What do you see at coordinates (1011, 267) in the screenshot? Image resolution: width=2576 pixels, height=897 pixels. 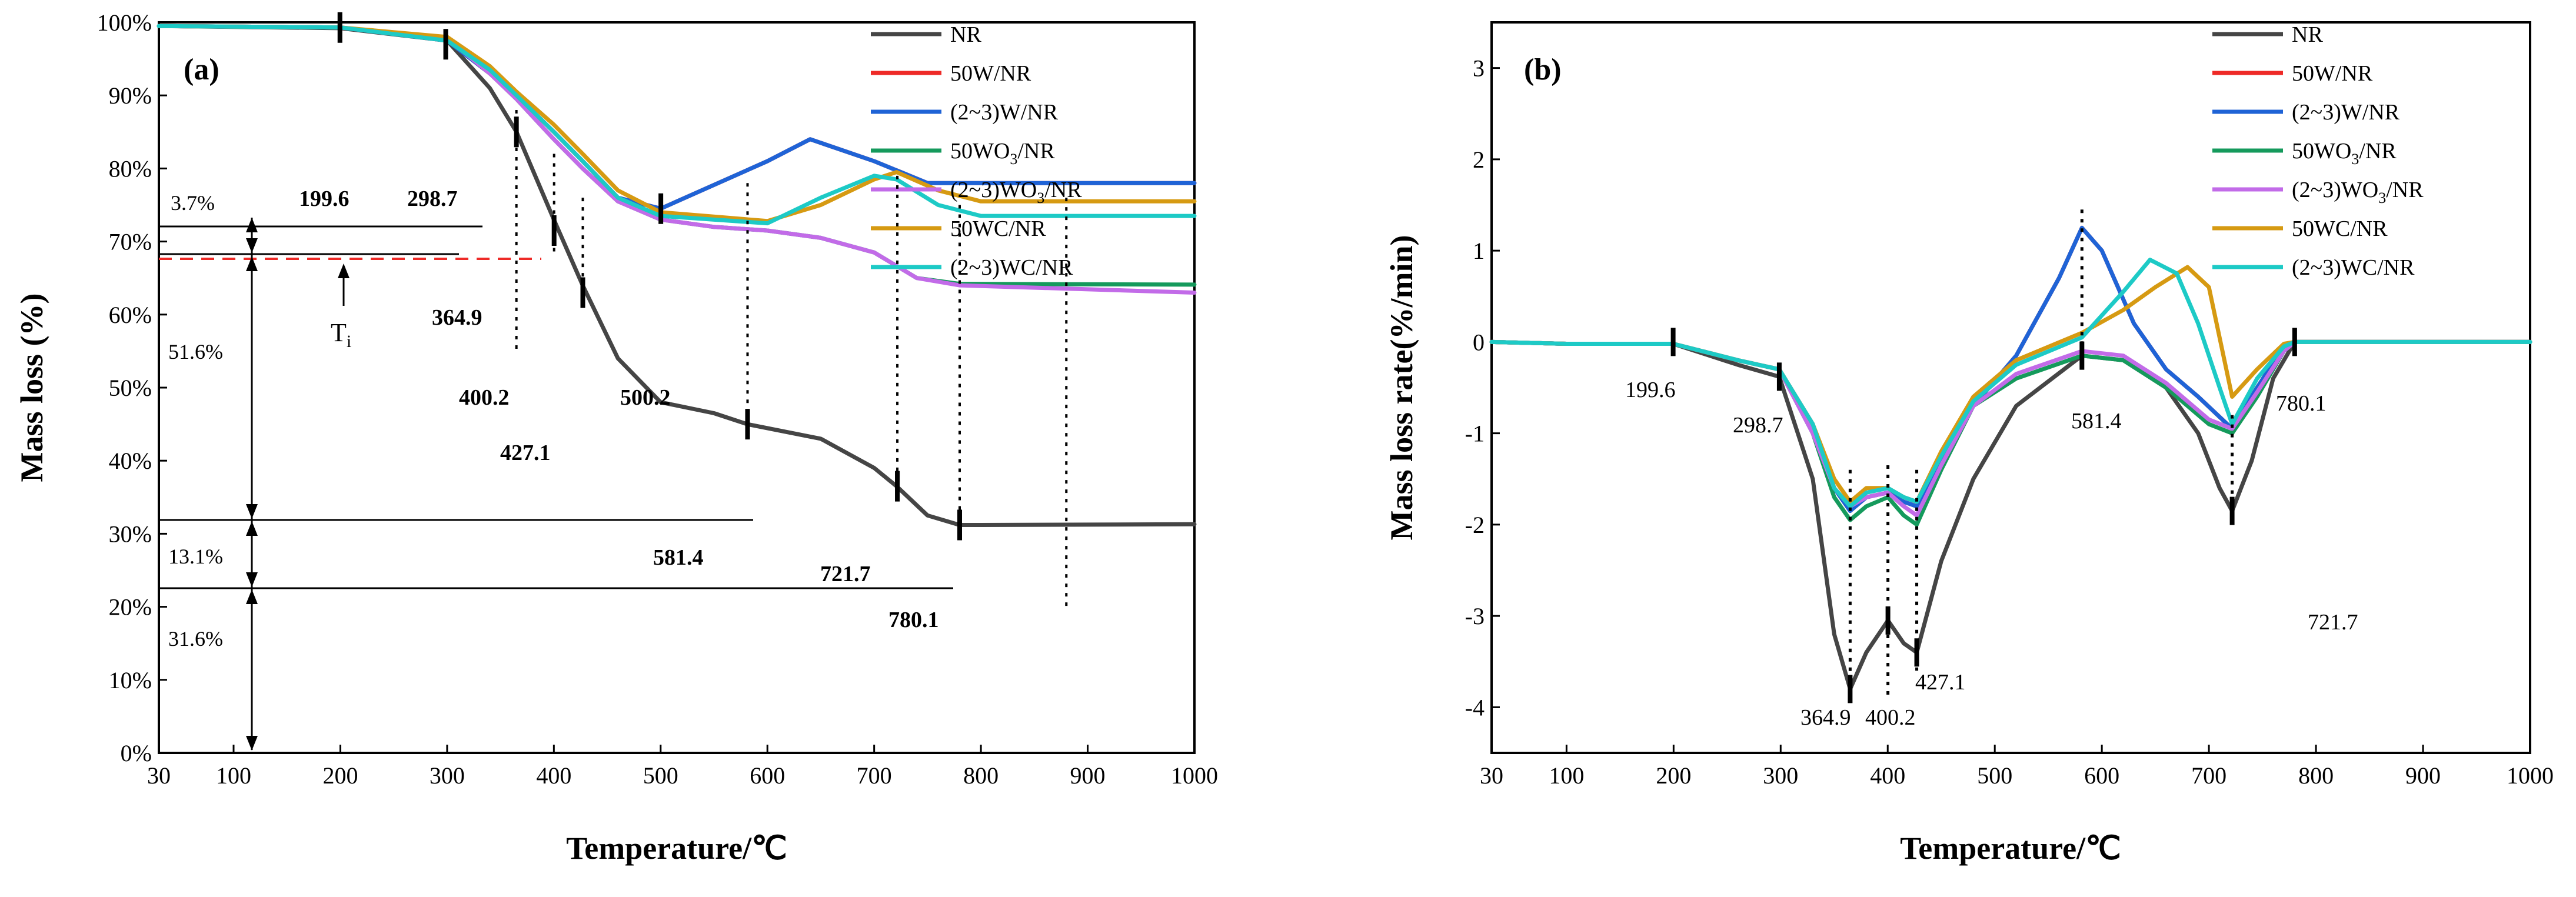 I see `legend-label-a-6: (2~3)WC/NR` at bounding box center [1011, 267].